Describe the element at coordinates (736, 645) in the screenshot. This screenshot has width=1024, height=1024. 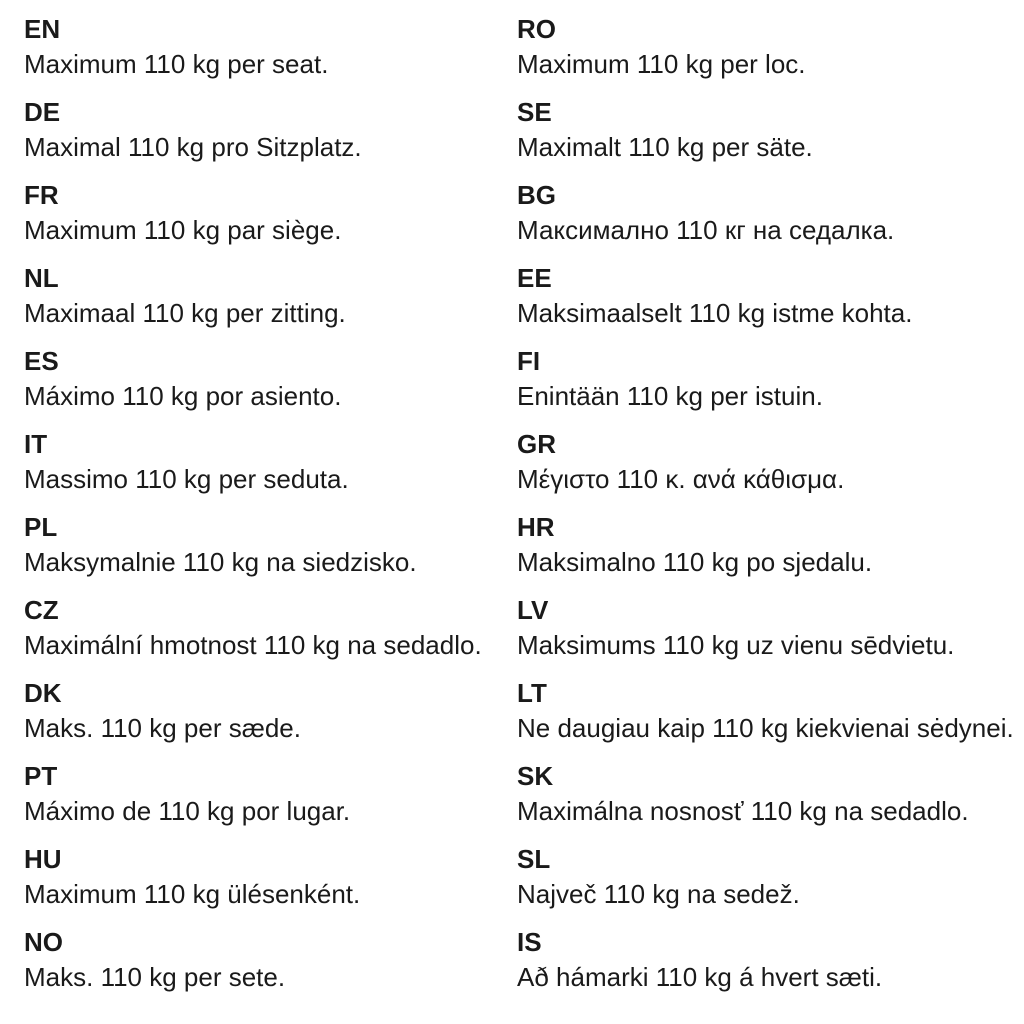
I see `language-text: Maksimums 110 kg uz vienu sēdvietu.` at that location.